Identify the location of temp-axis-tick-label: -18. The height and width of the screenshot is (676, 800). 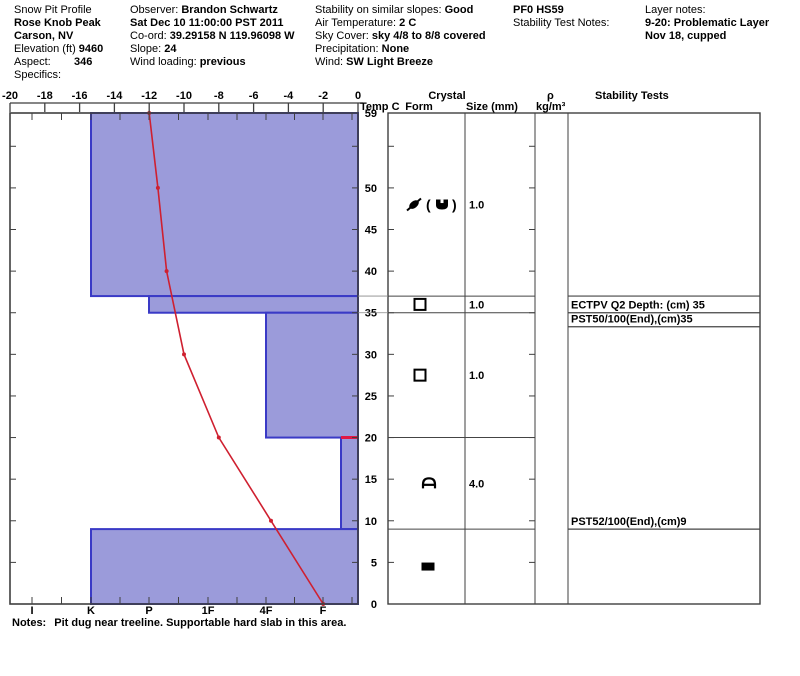
(45, 96).